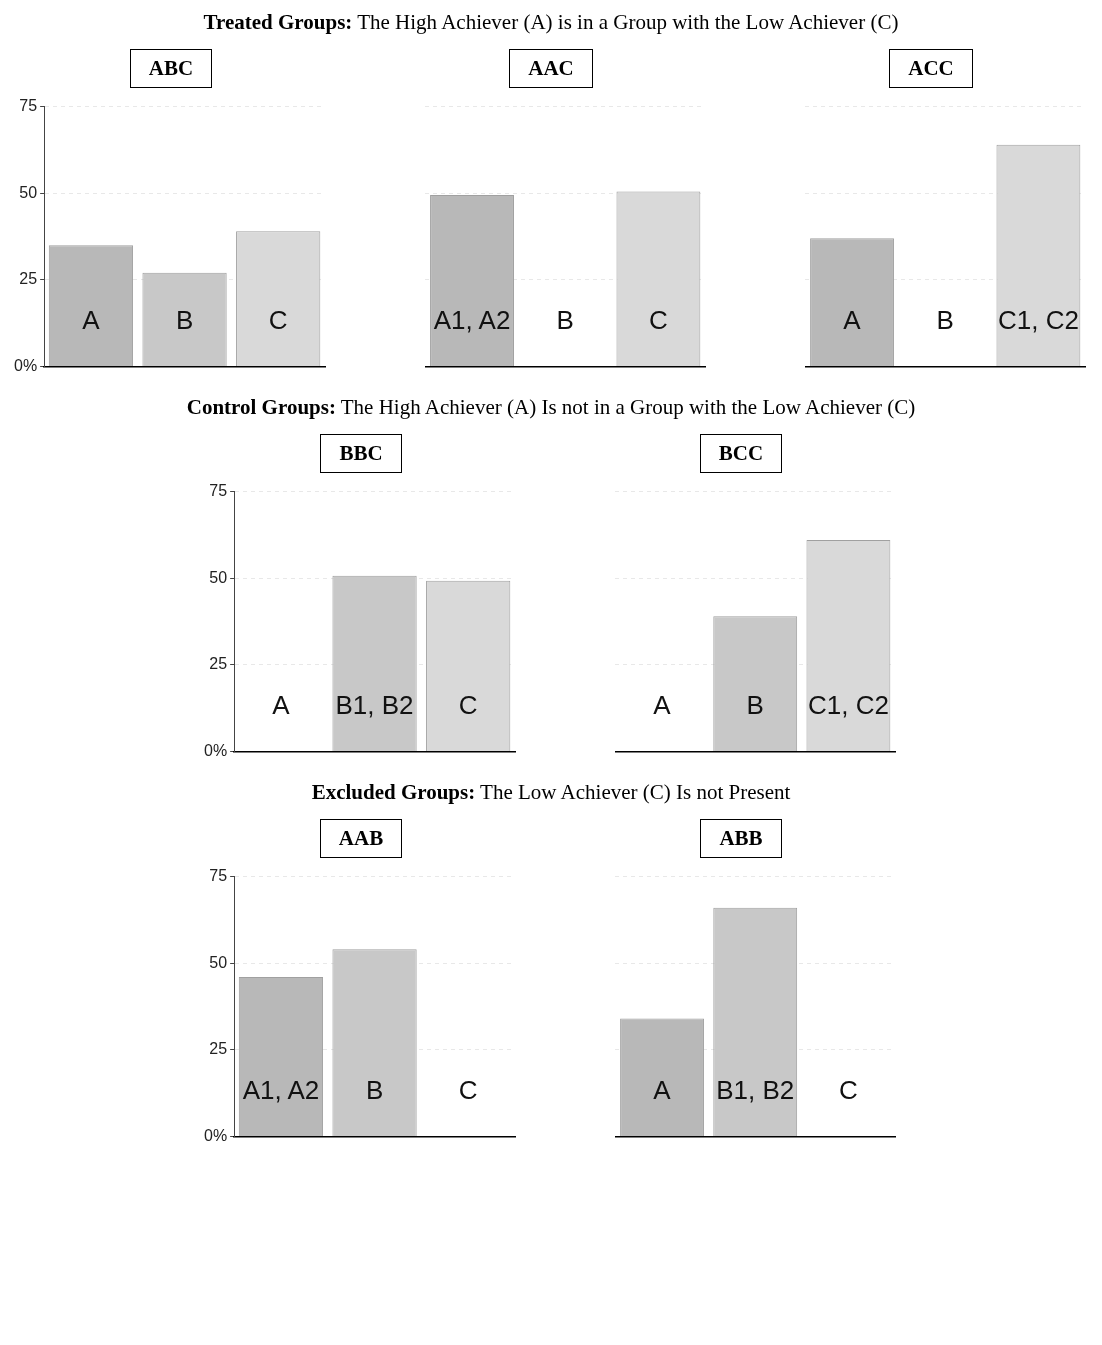  I want to click on chart-title: ABC, so click(171, 68).